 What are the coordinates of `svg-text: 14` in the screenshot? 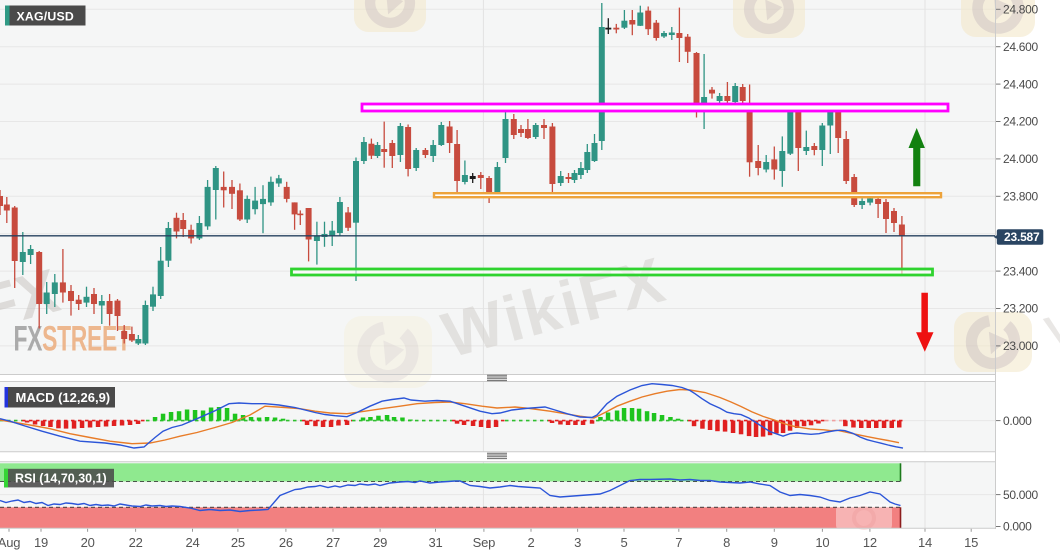 It's located at (925, 542).